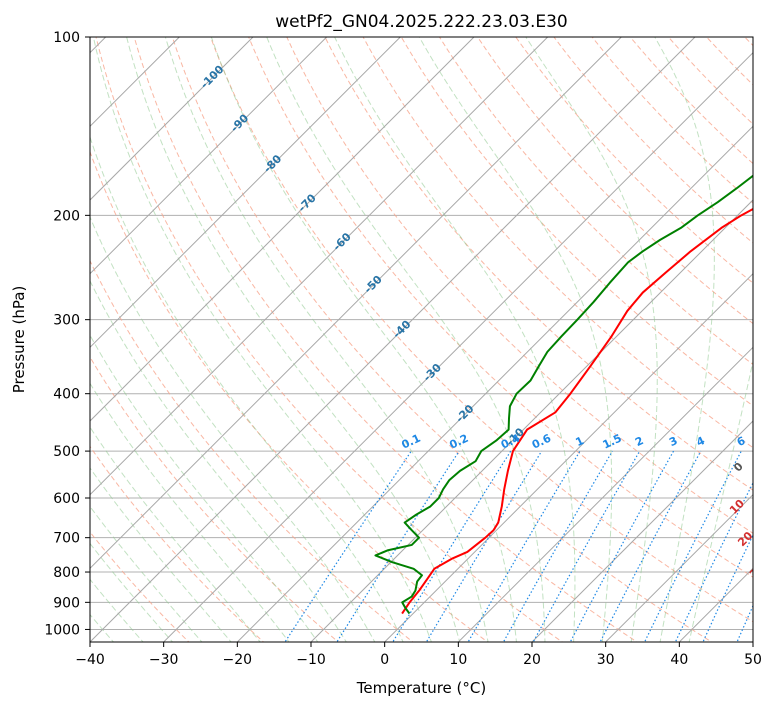 The image size is (775, 708). What do you see at coordinates (164, 660) in the screenshot?
I see `x-tick-label: −30` at bounding box center [164, 660].